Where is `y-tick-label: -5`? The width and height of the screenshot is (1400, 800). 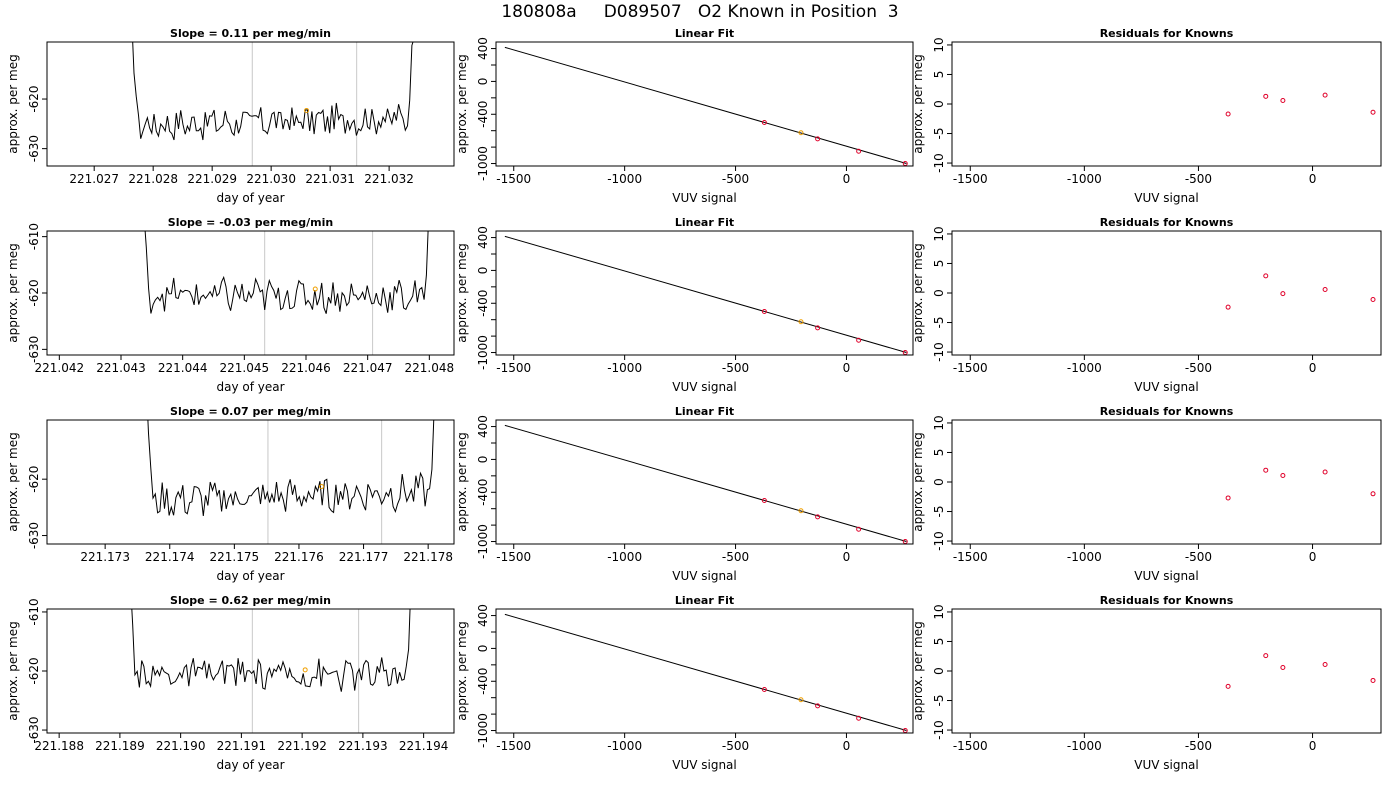
y-tick-label: -5 is located at coordinates (939, 512).